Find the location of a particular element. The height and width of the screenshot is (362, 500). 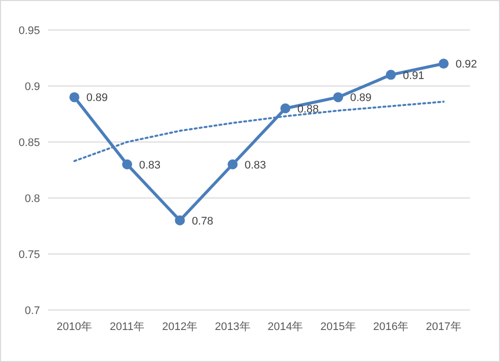

data-label: 0.88 is located at coordinates (308, 109).